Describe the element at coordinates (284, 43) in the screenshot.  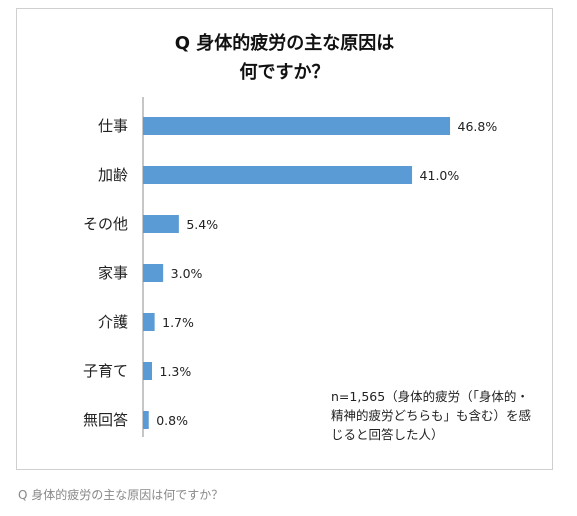
I see `chart-title-line-1: Q 身体的疲労の主な原因は` at that location.